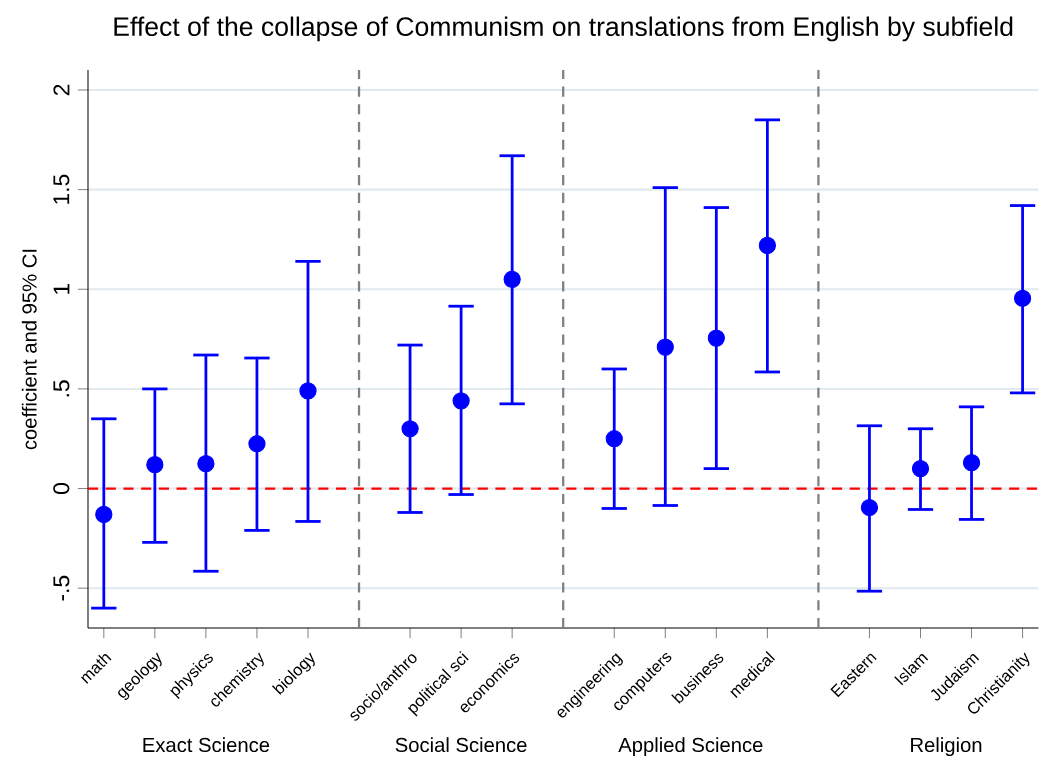 The height and width of the screenshot is (761, 1044). Describe the element at coordinates (946, 747) in the screenshot. I see `text: Religion` at that location.